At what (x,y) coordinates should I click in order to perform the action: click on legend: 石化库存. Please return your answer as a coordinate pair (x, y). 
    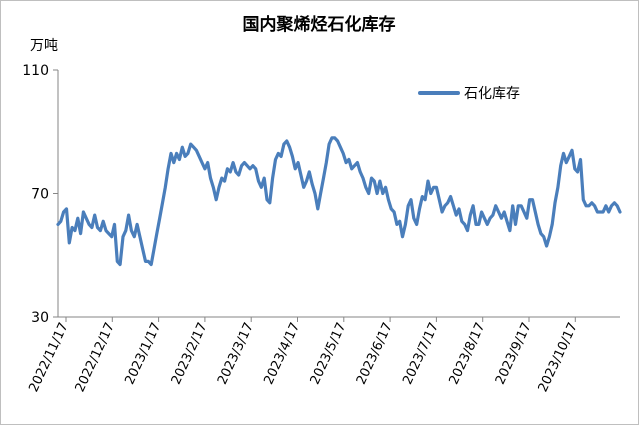
    Looking at the image, I should click on (469, 94).